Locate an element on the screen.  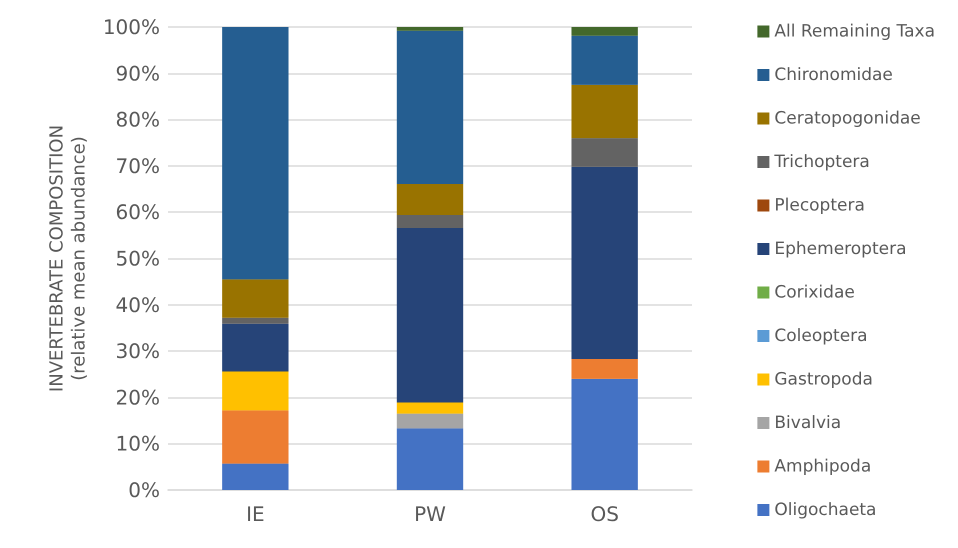
legend-label: Bivalvia is located at coordinates (808, 423).